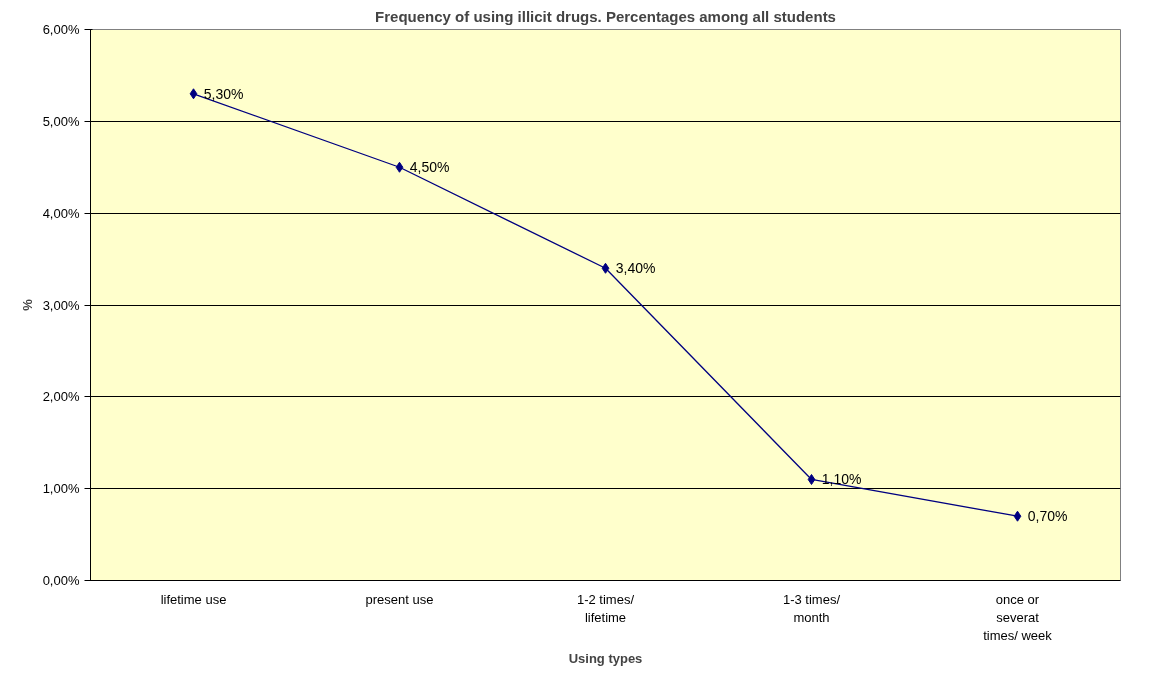  What do you see at coordinates (61, 213) in the screenshot?
I see `y-tick-label: 4,00%` at bounding box center [61, 213].